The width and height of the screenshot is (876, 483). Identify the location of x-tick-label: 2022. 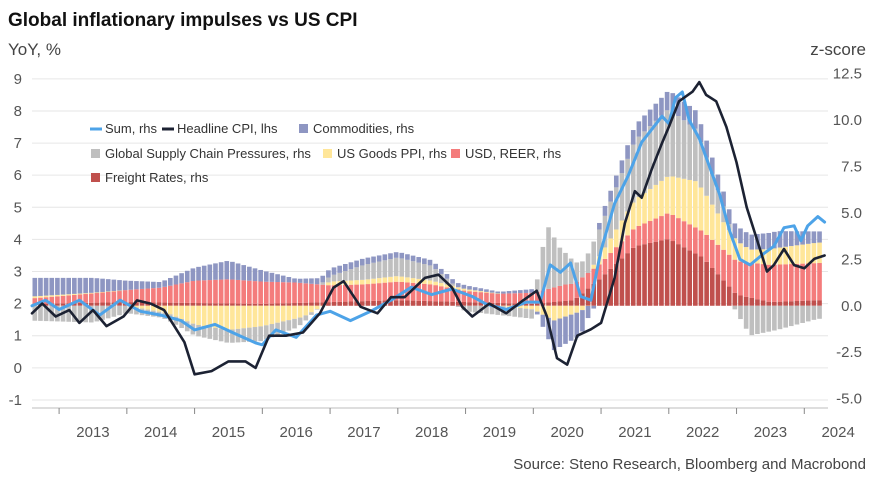
(702, 432).